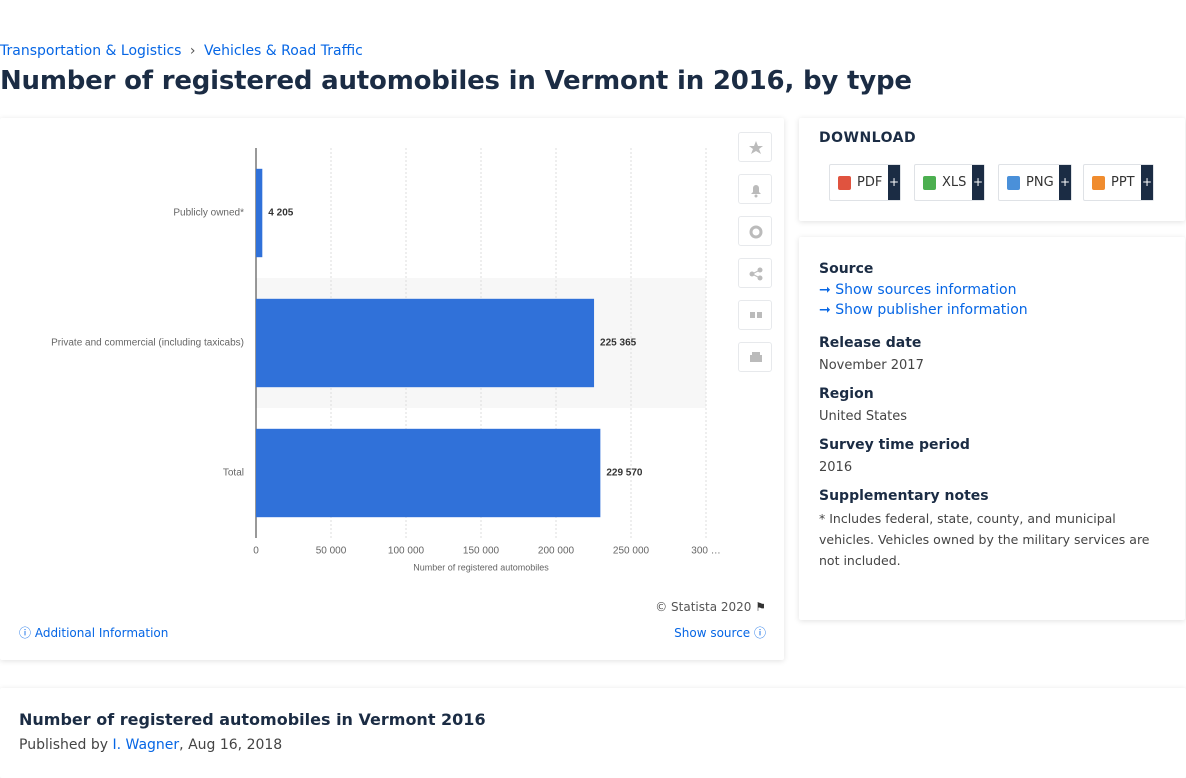 The width and height of the screenshot is (1186, 778). I want to click on additional-info-link: ⓘ Additional Information, so click(94, 633).